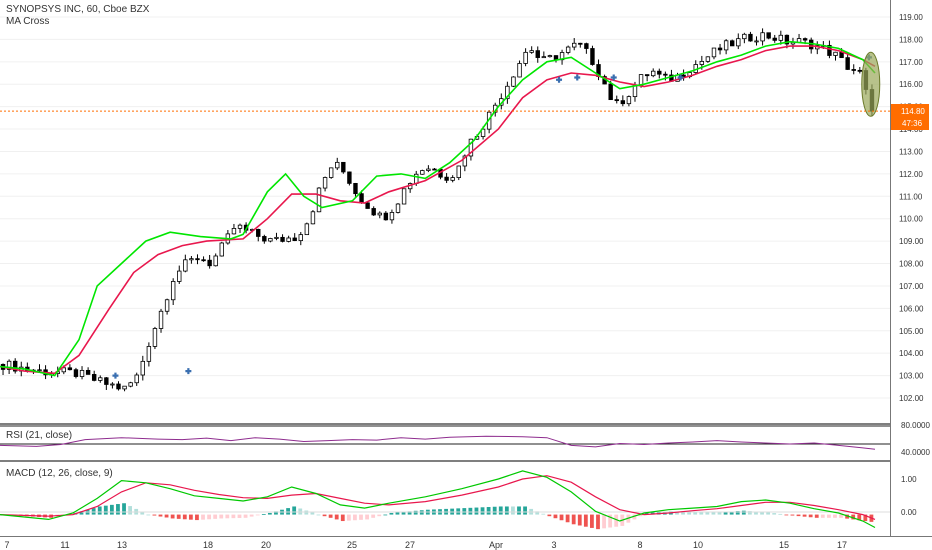 This screenshot has height=550, width=932. I want to click on macd-legend: MACD (12, 26, close, 9), so click(59, 474).